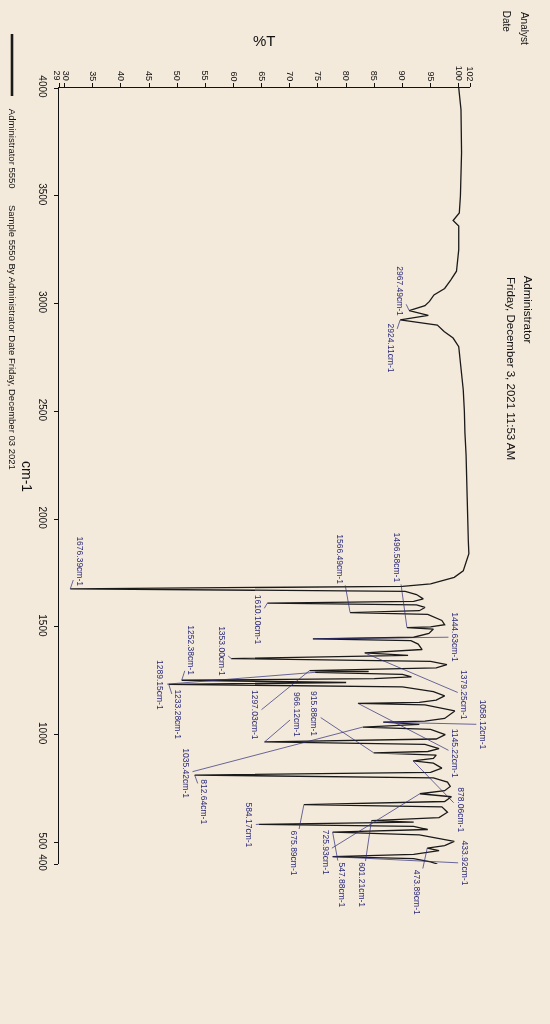 This screenshot has height=1024, width=550. Describe the element at coordinates (527, 309) in the screenshot. I see `text: Administrator` at that location.